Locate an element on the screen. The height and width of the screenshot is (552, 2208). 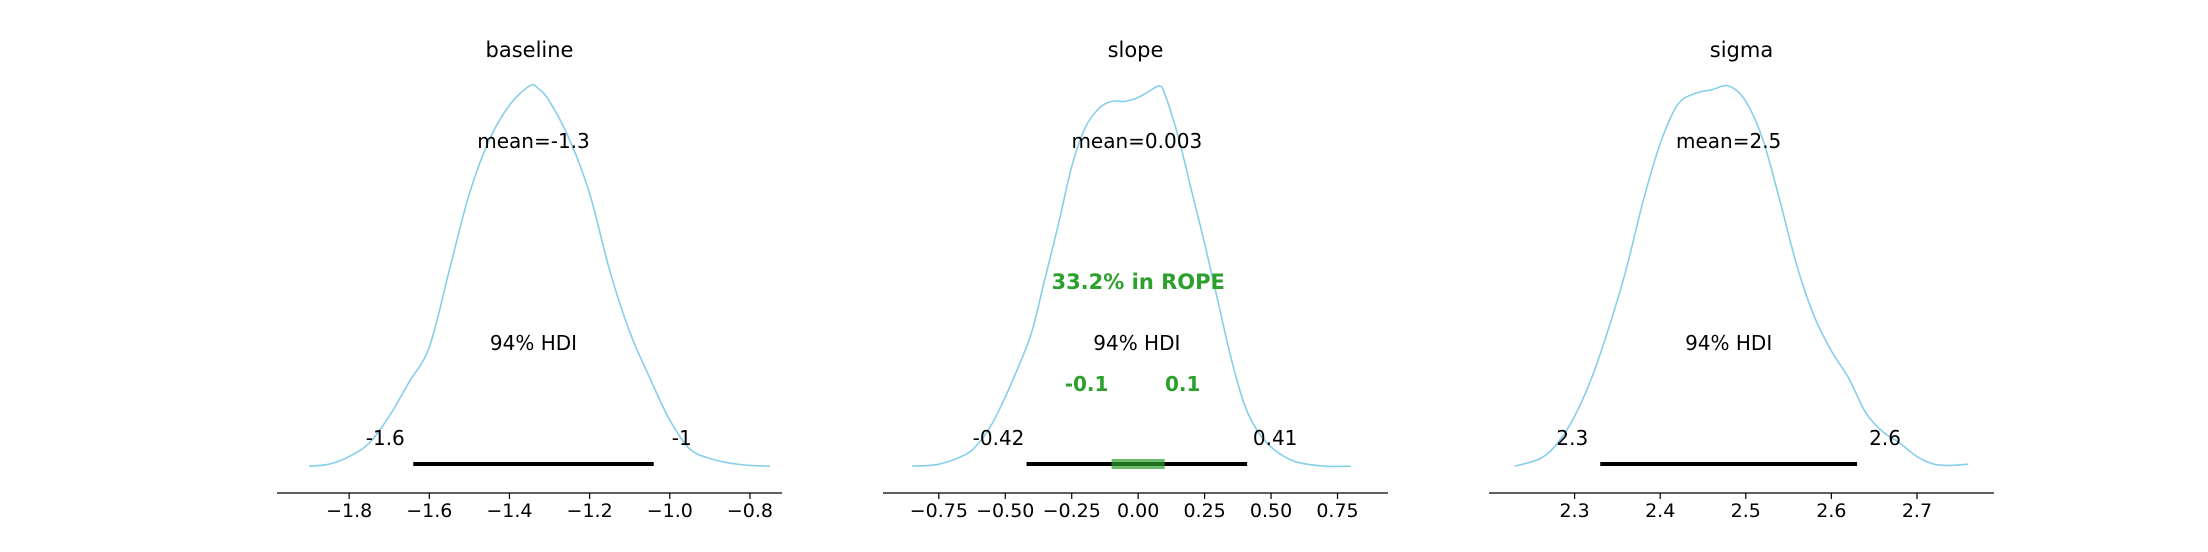
x-tick-label: −0.75 is located at coordinates (939, 511).